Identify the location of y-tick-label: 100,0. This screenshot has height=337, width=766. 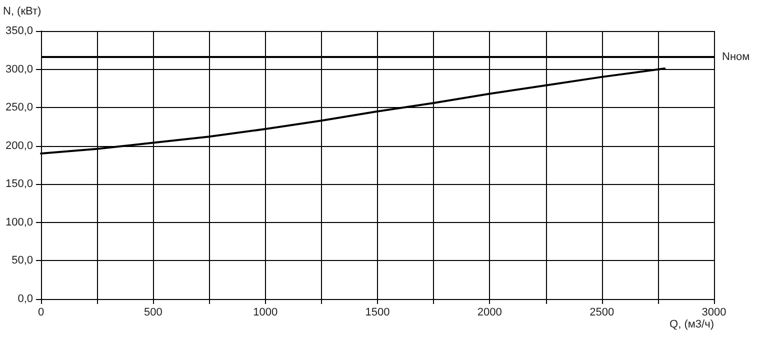
(19, 222).